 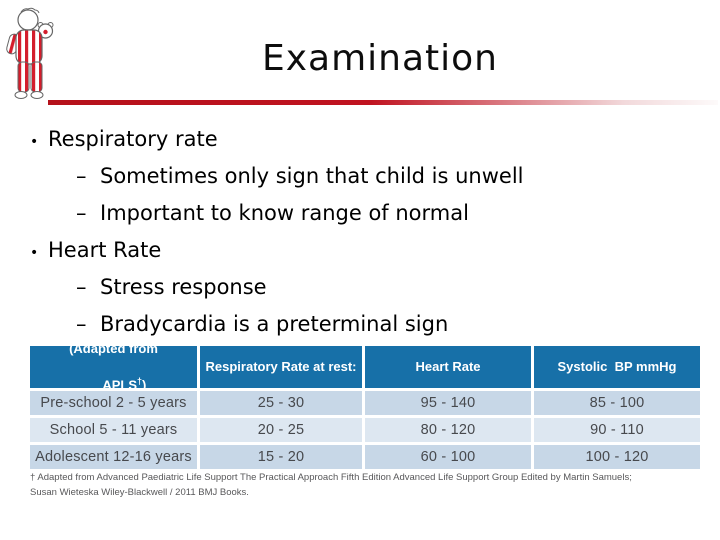 What do you see at coordinates (448, 367) in the screenshot?
I see `table-header-heart-rate: Heart Rate` at bounding box center [448, 367].